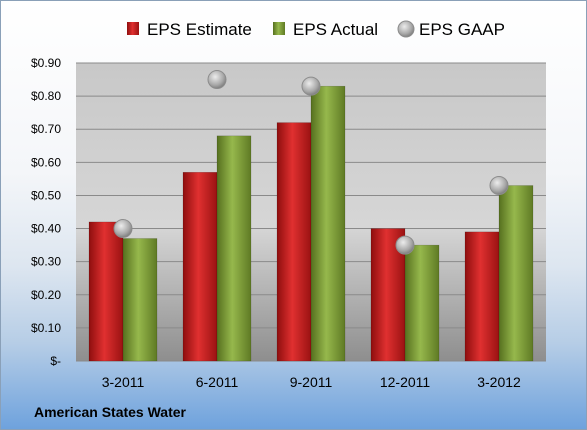 This screenshot has height=430, width=587. Describe the element at coordinates (462, 29) in the screenshot. I see `legend-label: EPS GAAP` at that location.